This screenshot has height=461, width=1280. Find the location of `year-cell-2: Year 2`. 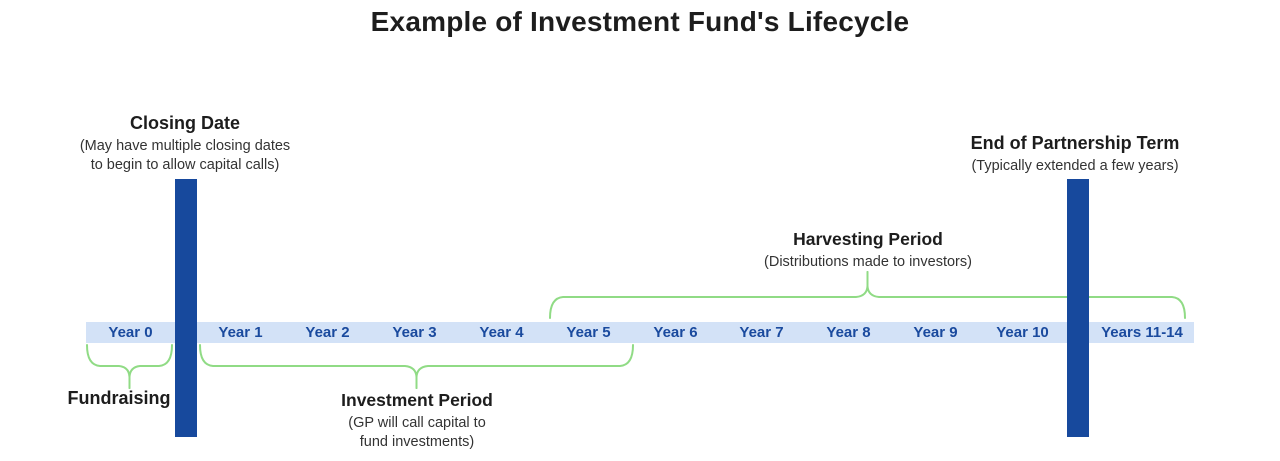

year-cell-2: Year 2 is located at coordinates (327, 332).